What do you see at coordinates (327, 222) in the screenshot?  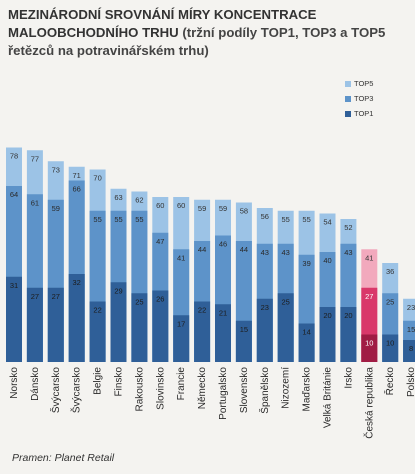 I see `label-top5: 54` at bounding box center [327, 222].